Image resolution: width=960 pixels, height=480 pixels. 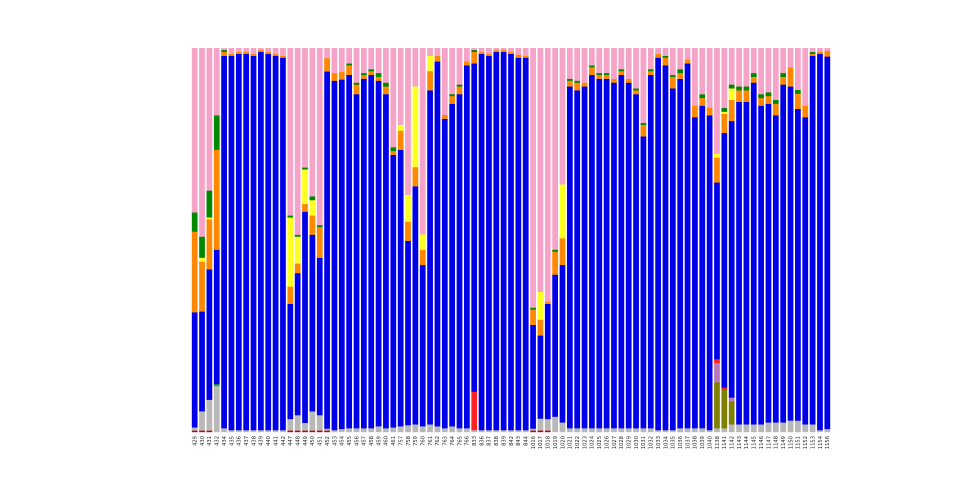 I want to click on bar-segment-1040-s6, so click(x=709, y=273).